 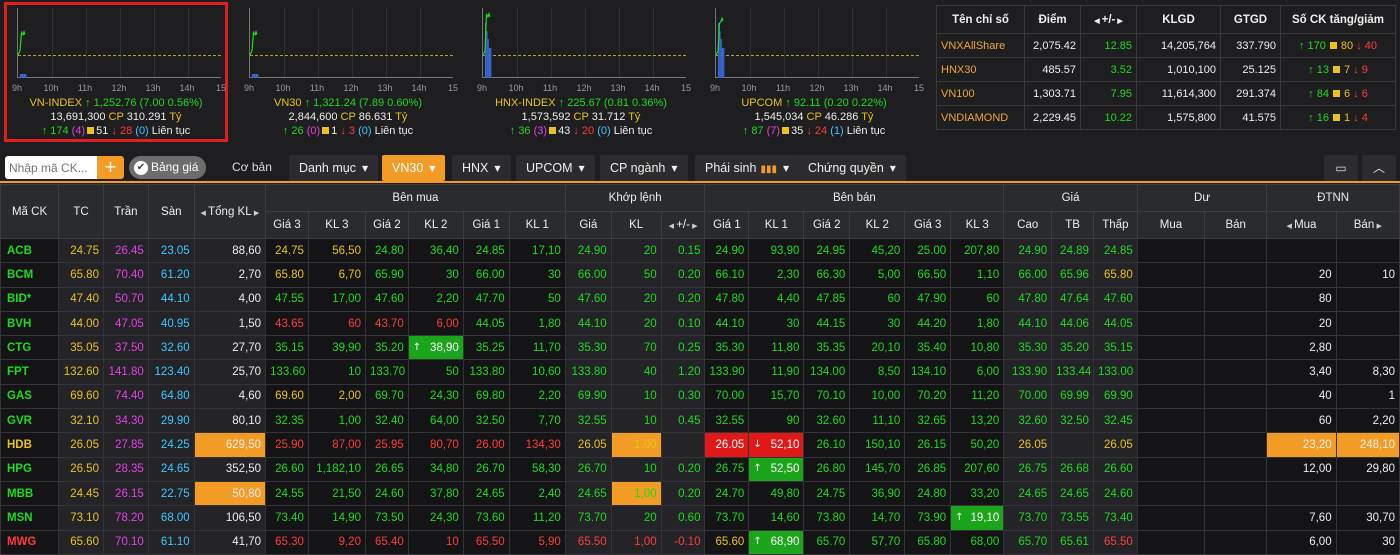 What do you see at coordinates (481, 168) in the screenshot?
I see `tab-hnx: HNX ▼` at bounding box center [481, 168].